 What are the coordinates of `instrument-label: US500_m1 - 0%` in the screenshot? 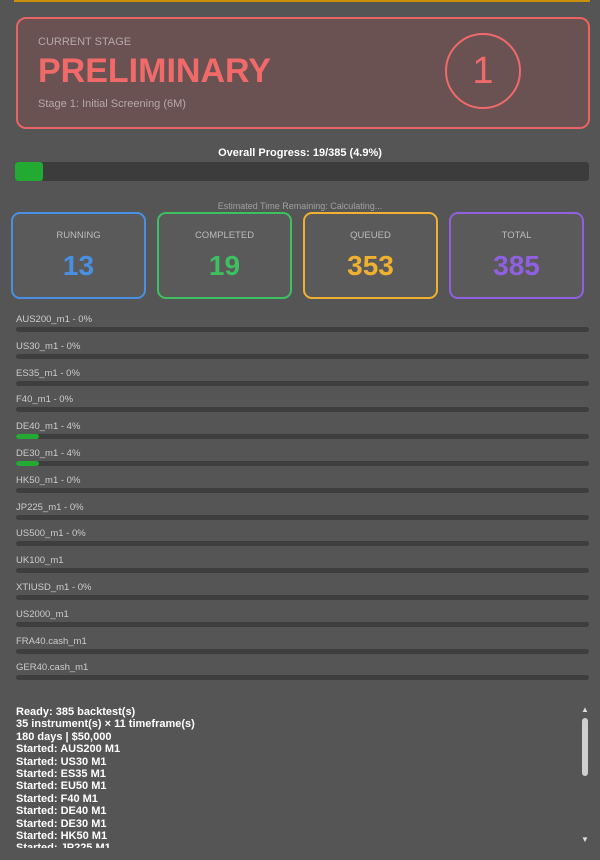 It's located at (51, 534).